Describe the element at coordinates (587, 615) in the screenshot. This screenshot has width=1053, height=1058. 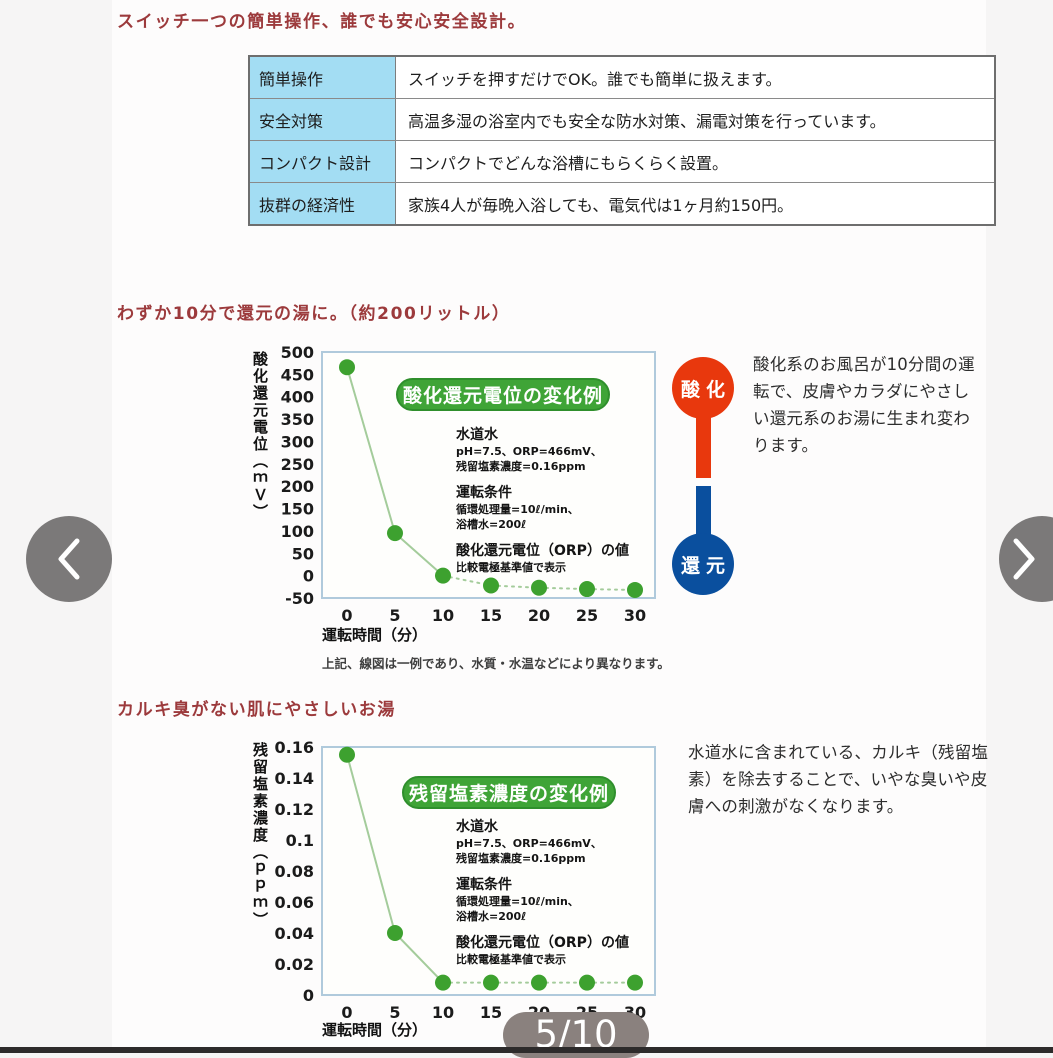
I see `svg-text: 25` at that location.